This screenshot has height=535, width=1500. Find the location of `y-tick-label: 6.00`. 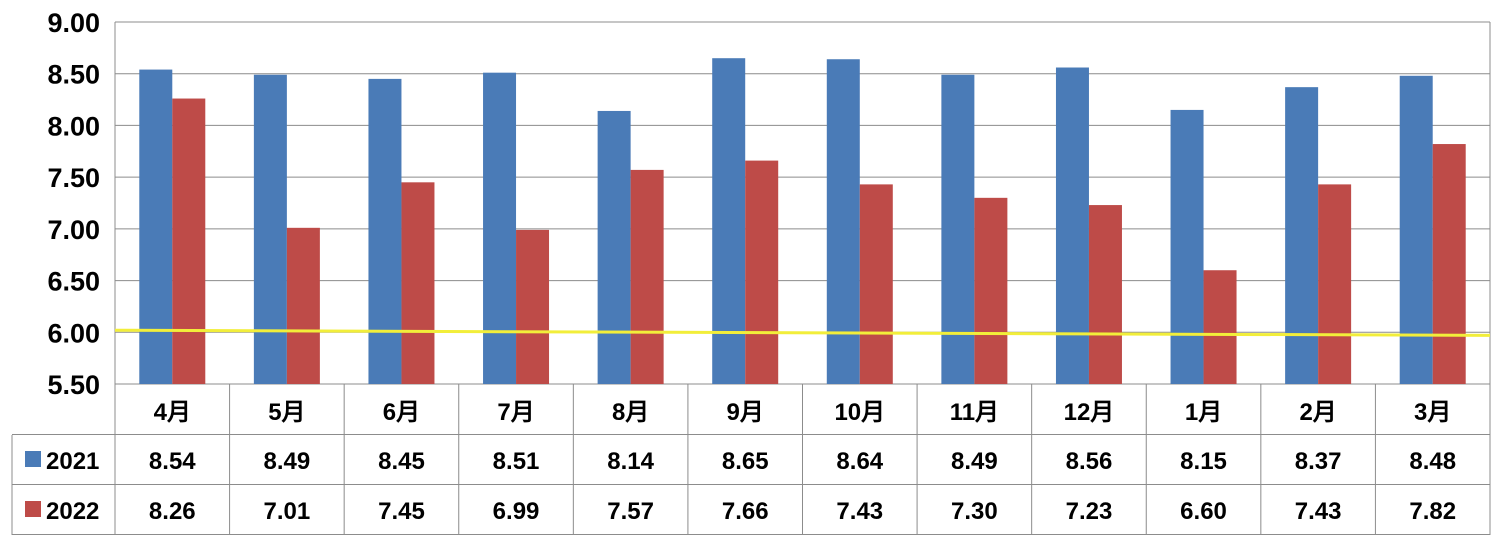

y-tick-label: 6.00 is located at coordinates (73, 333).